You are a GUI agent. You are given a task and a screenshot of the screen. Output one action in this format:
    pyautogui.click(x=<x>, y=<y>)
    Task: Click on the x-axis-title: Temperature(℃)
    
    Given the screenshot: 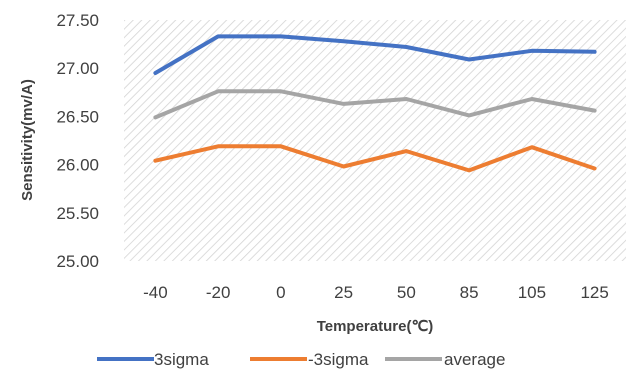 What is the action you would take?
    pyautogui.click(x=375, y=326)
    